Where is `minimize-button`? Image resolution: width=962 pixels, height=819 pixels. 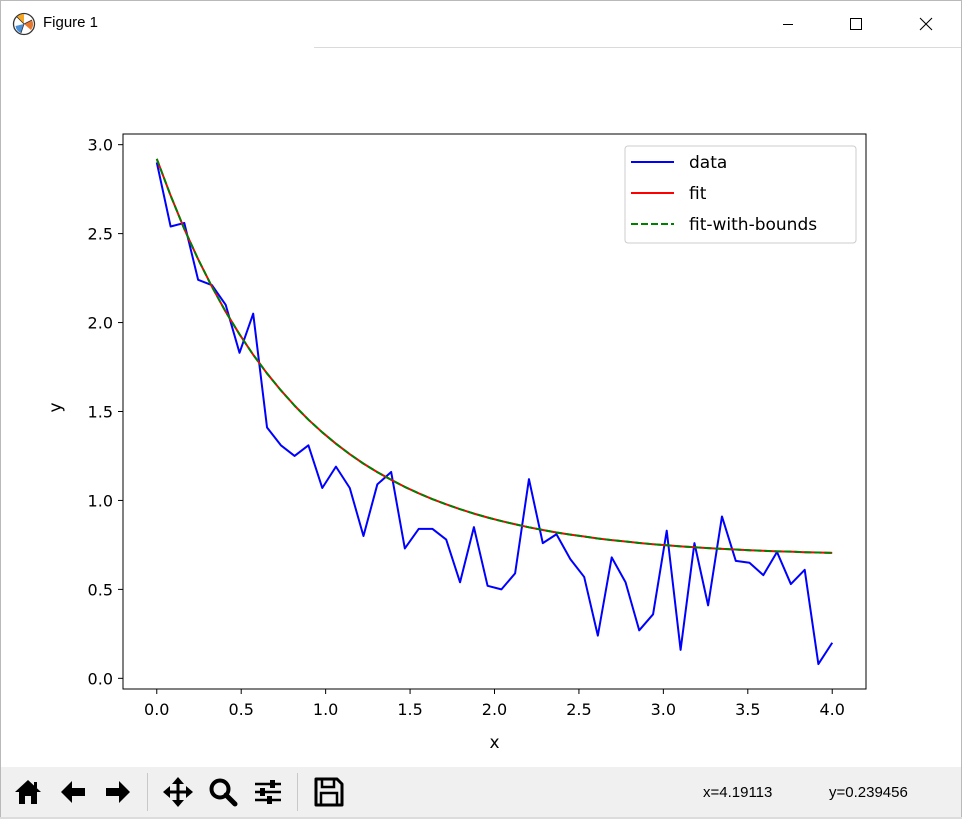 minimize-button is located at coordinates (788, 24).